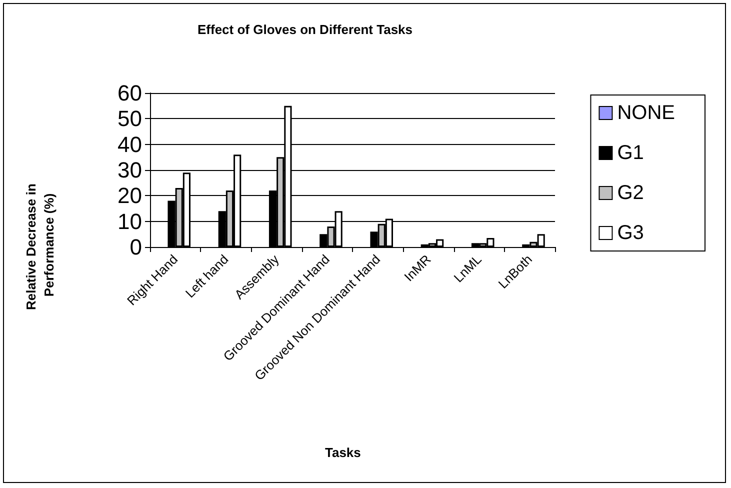 Image resolution: width=731 pixels, height=488 pixels. Describe the element at coordinates (343, 452) in the screenshot. I see `x-axis-title: Tasks` at that location.